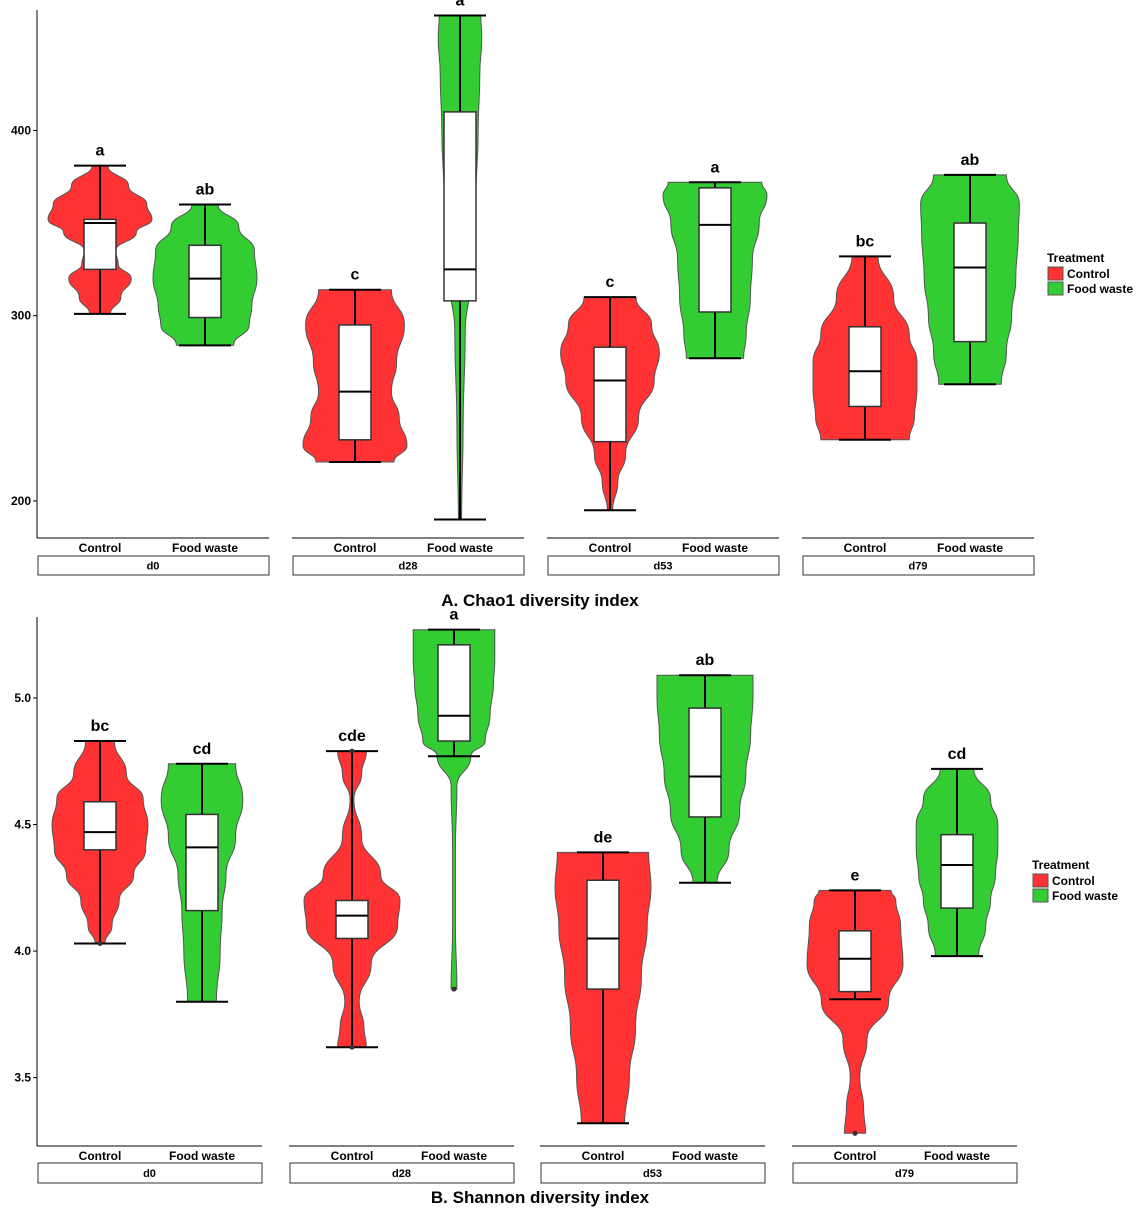 The width and height of the screenshot is (1145, 1211). I want to click on facet-d79: e Control cd Food waste d79, so click(905, 965).